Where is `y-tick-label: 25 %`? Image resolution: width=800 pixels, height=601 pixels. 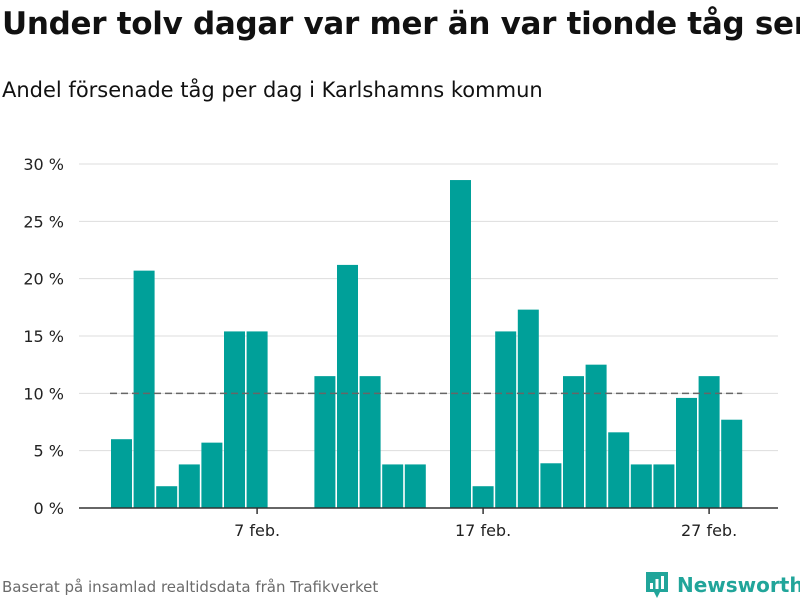
y-tick-label: 25 % is located at coordinates (43, 221).